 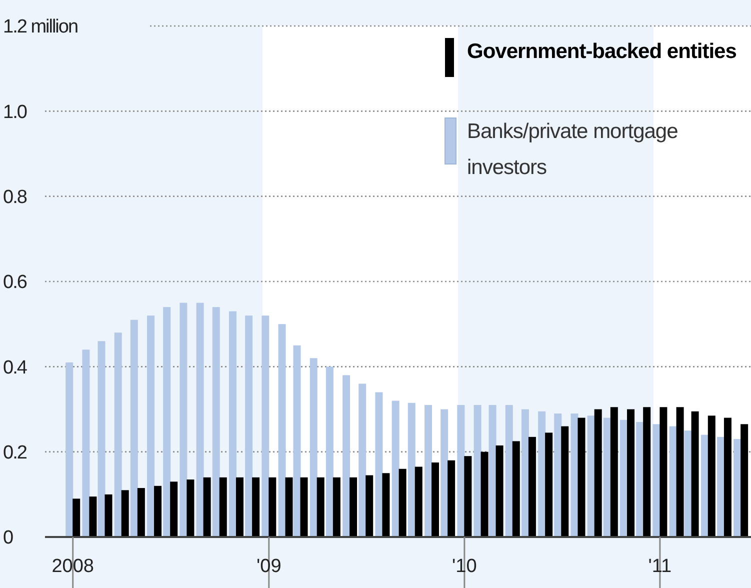 What do you see at coordinates (15, 112) in the screenshot?
I see `y-tick-label: 1.0` at bounding box center [15, 112].